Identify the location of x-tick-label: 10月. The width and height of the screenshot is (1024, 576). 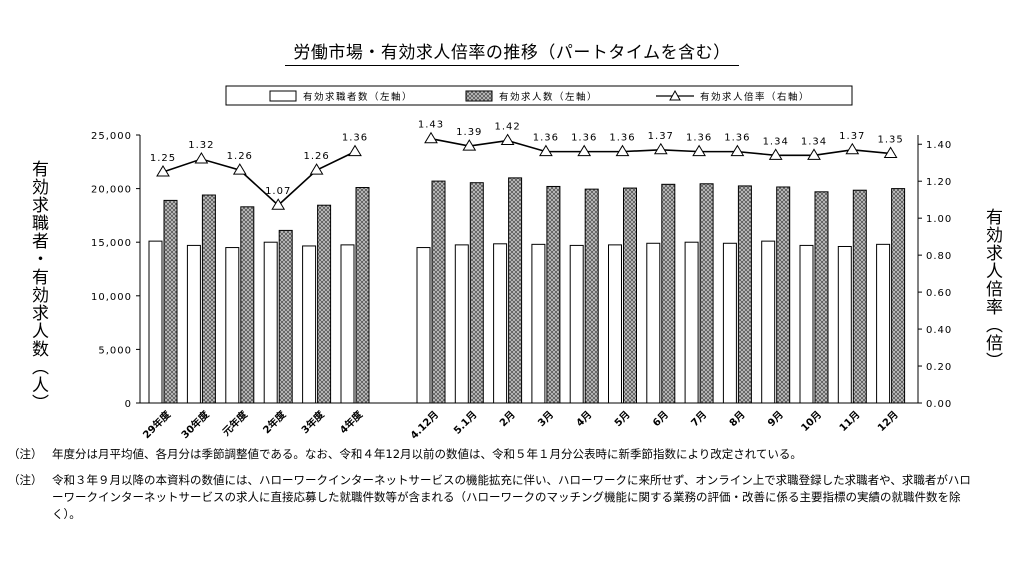
(811, 421).